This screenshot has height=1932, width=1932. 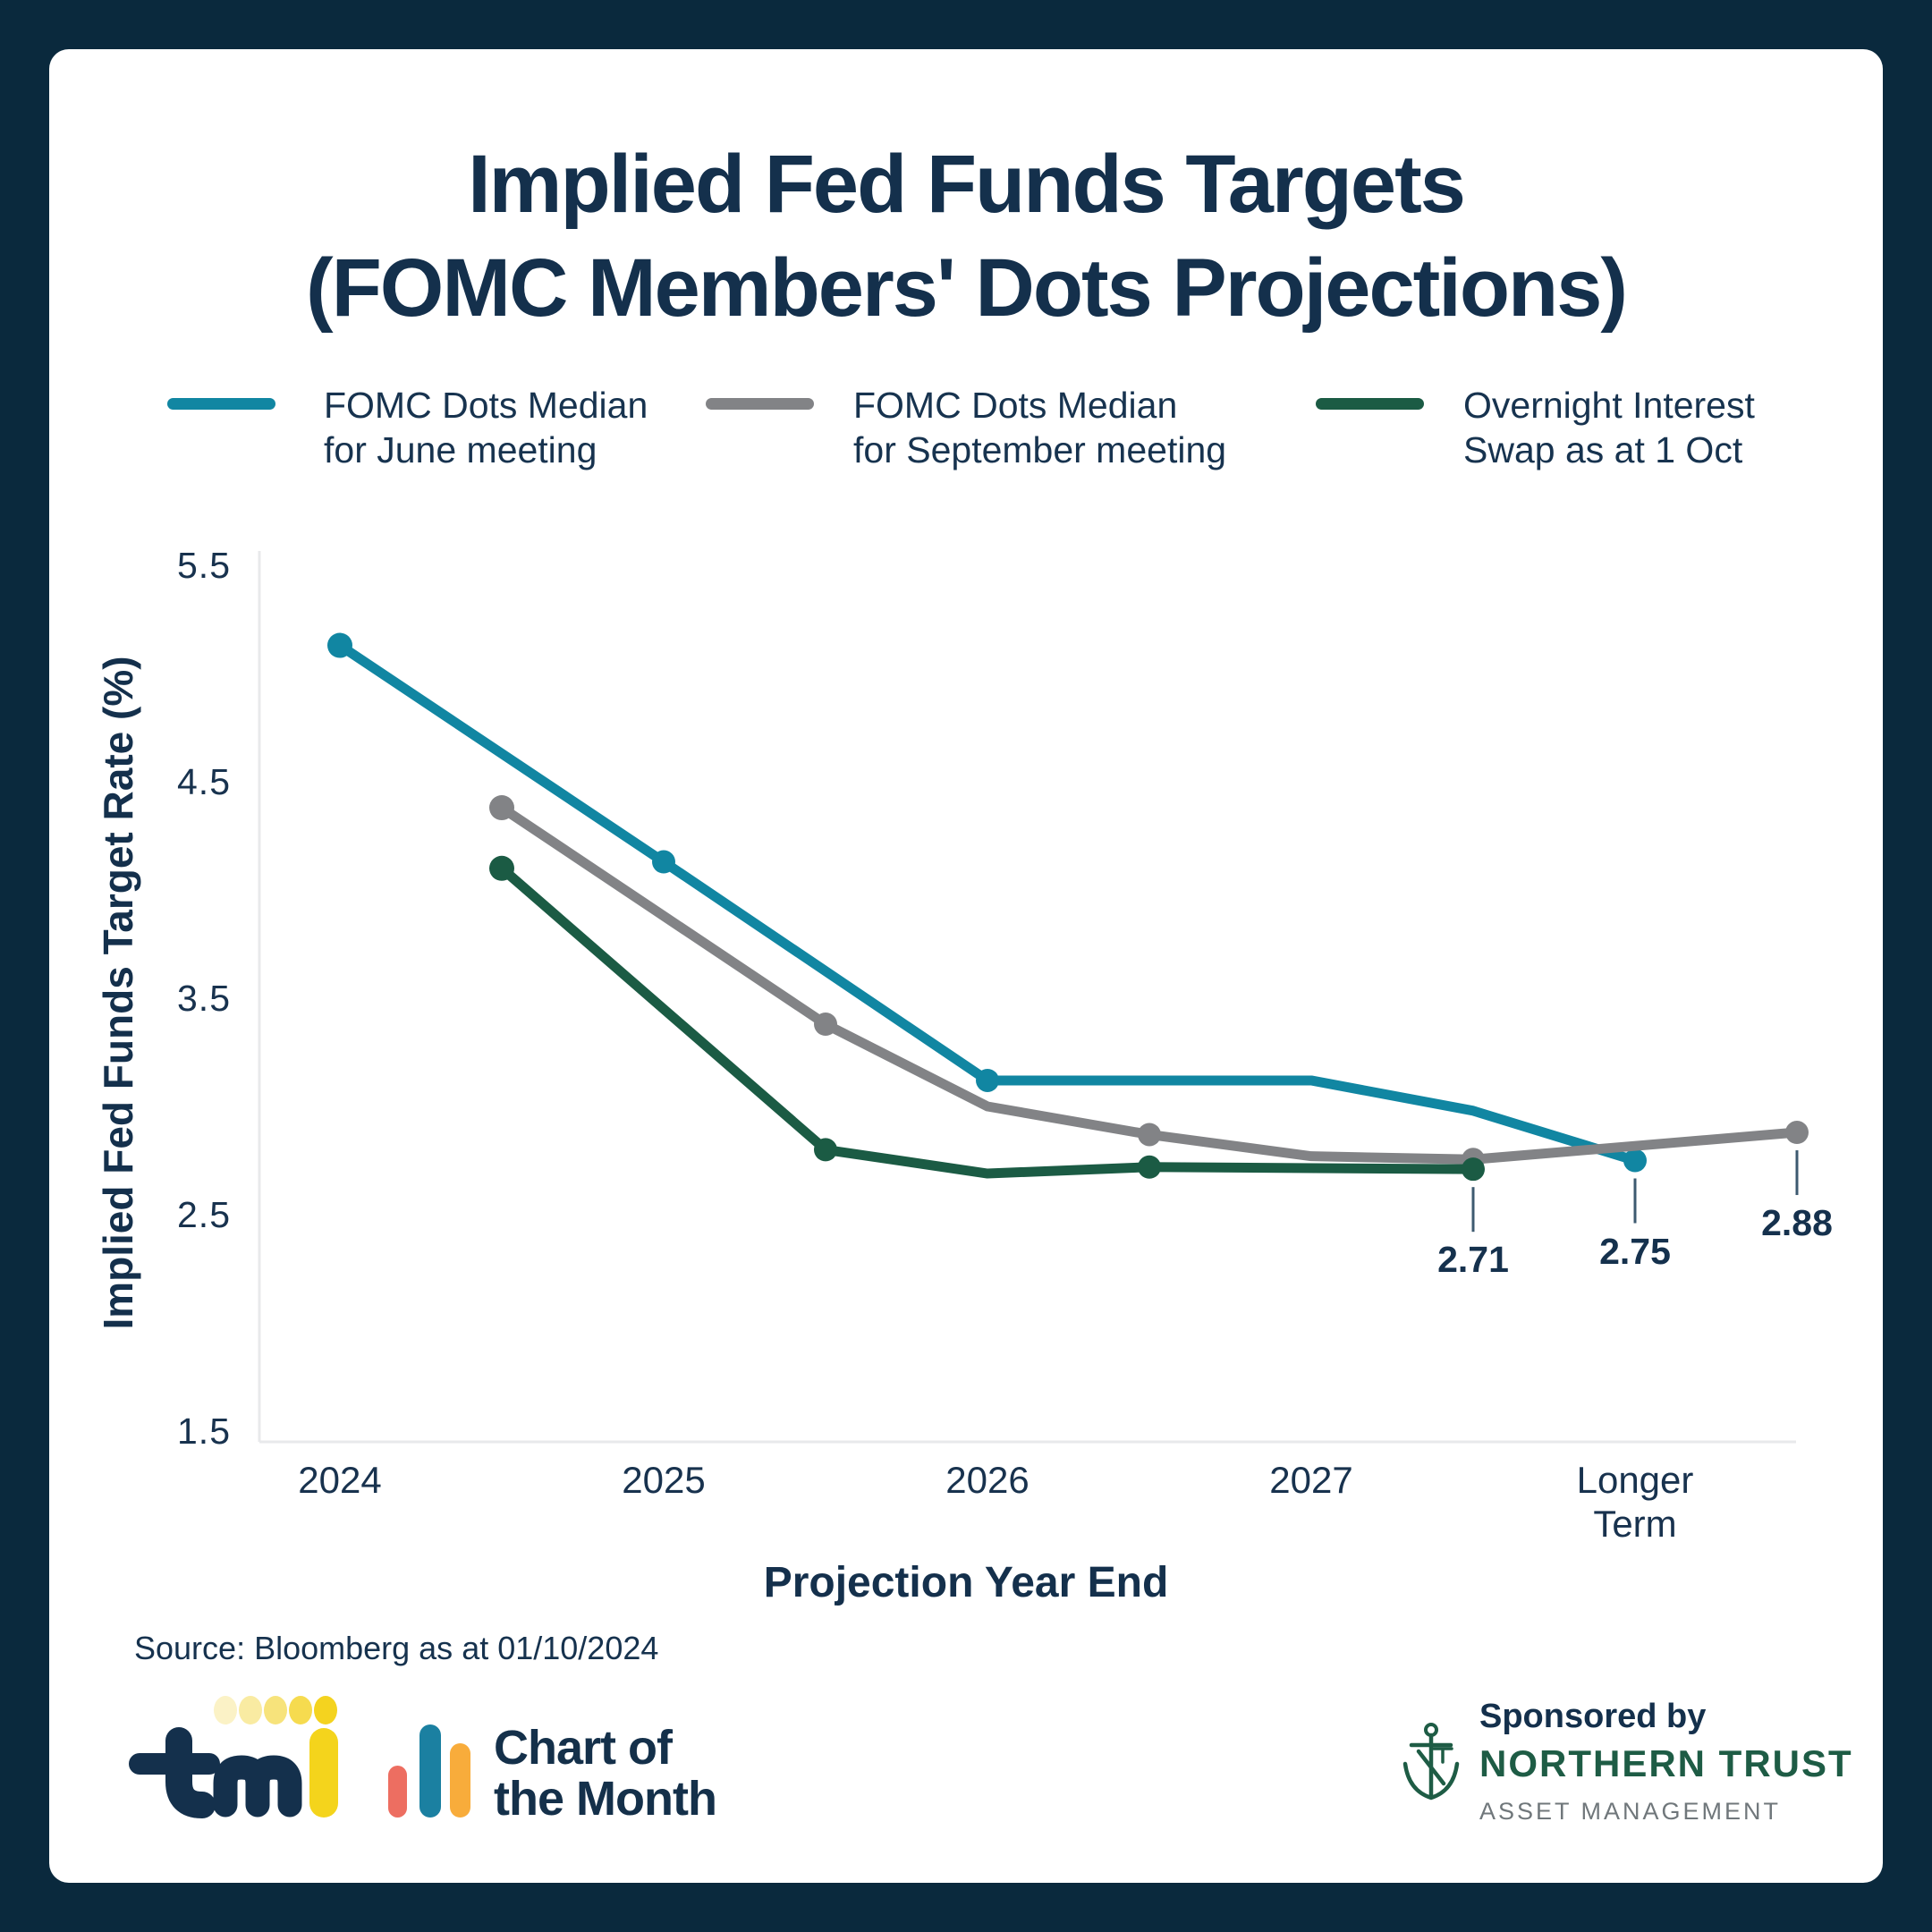 I want to click on sponsored-by-label: Sponsored by, so click(x=1593, y=1716).